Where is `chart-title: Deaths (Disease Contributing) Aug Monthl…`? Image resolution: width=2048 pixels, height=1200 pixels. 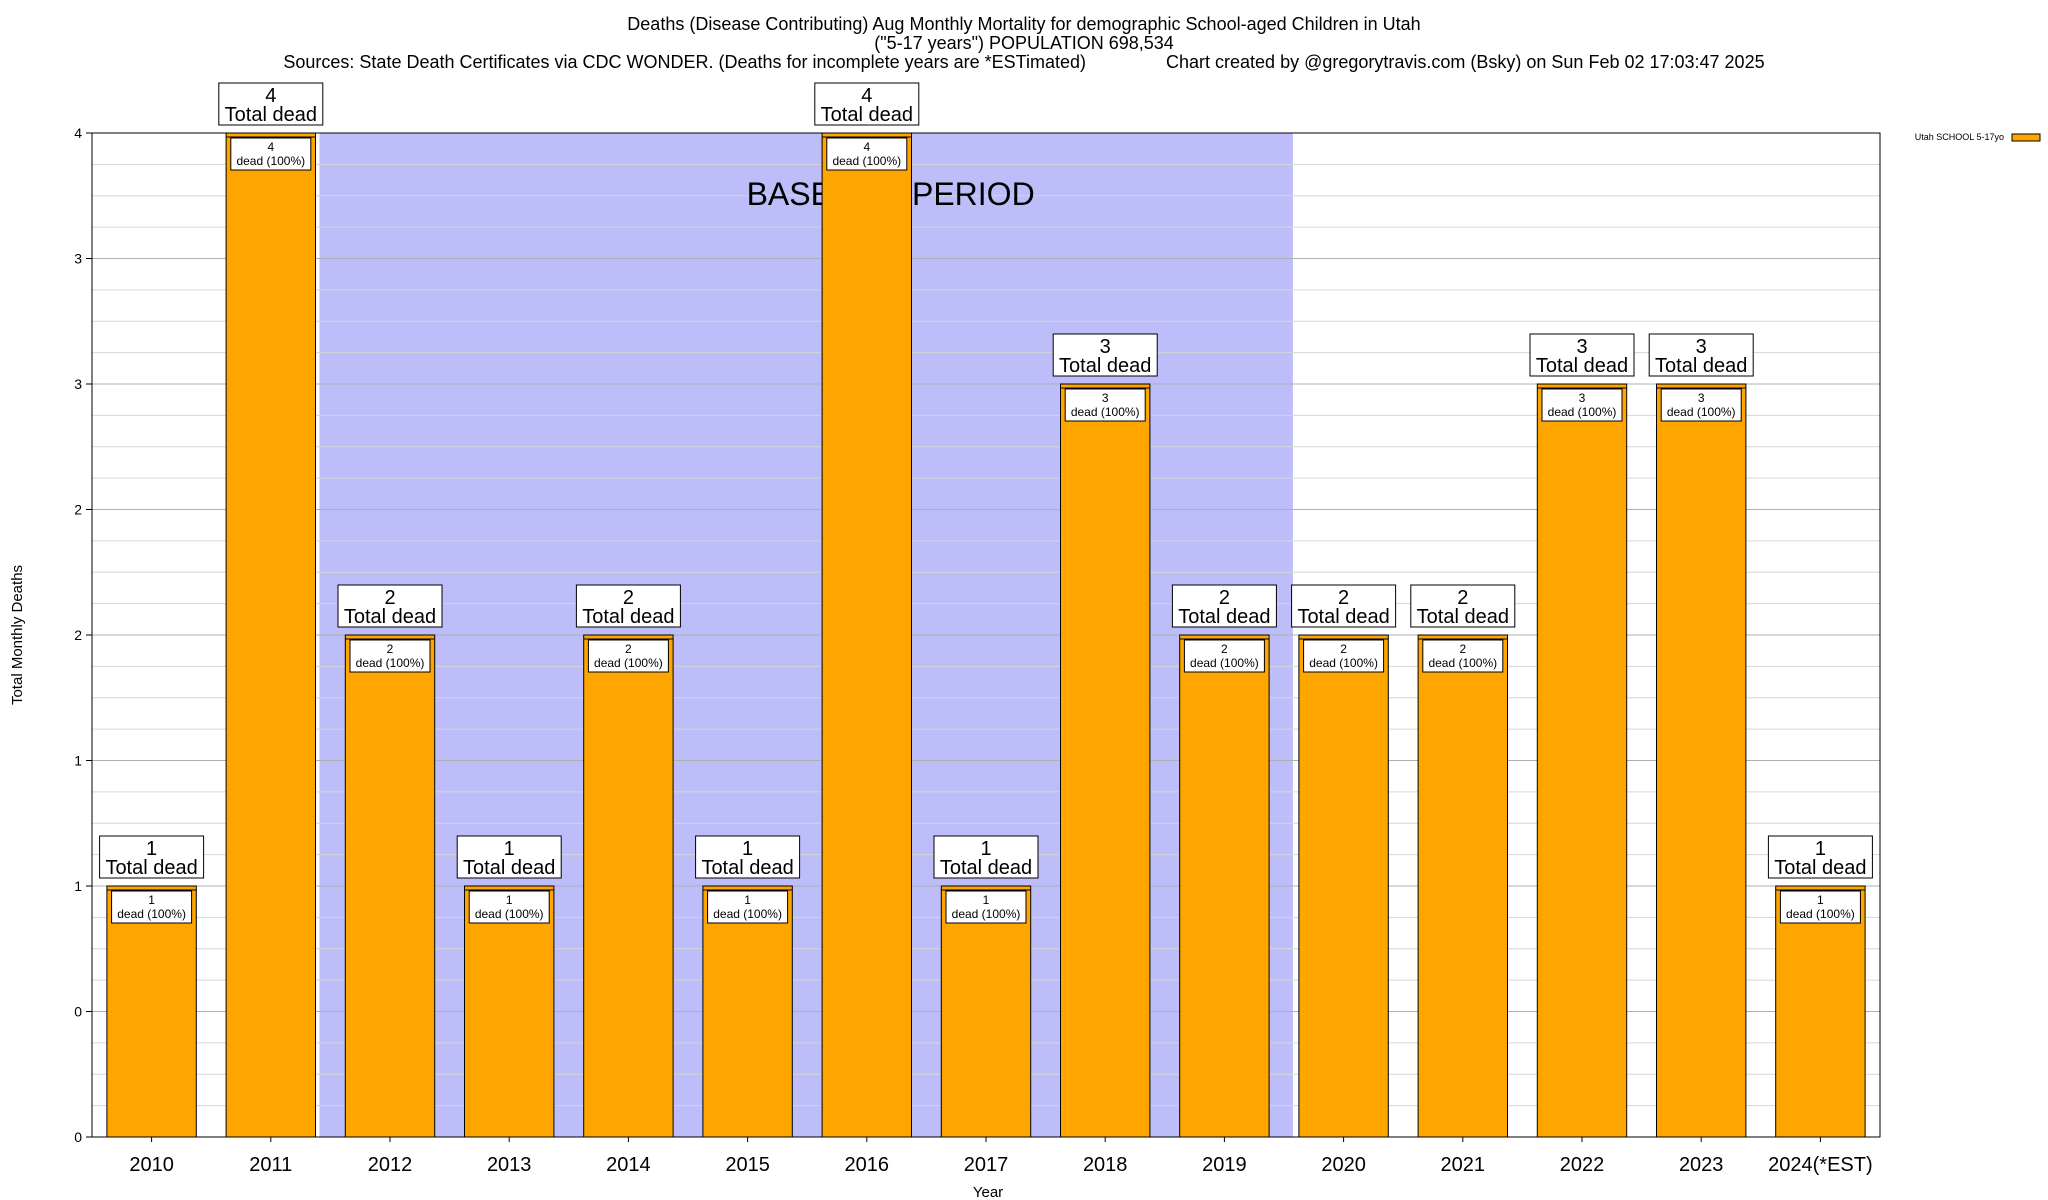 chart-title: Deaths (Disease Contributing) Aug Monthl… is located at coordinates (1024, 24).